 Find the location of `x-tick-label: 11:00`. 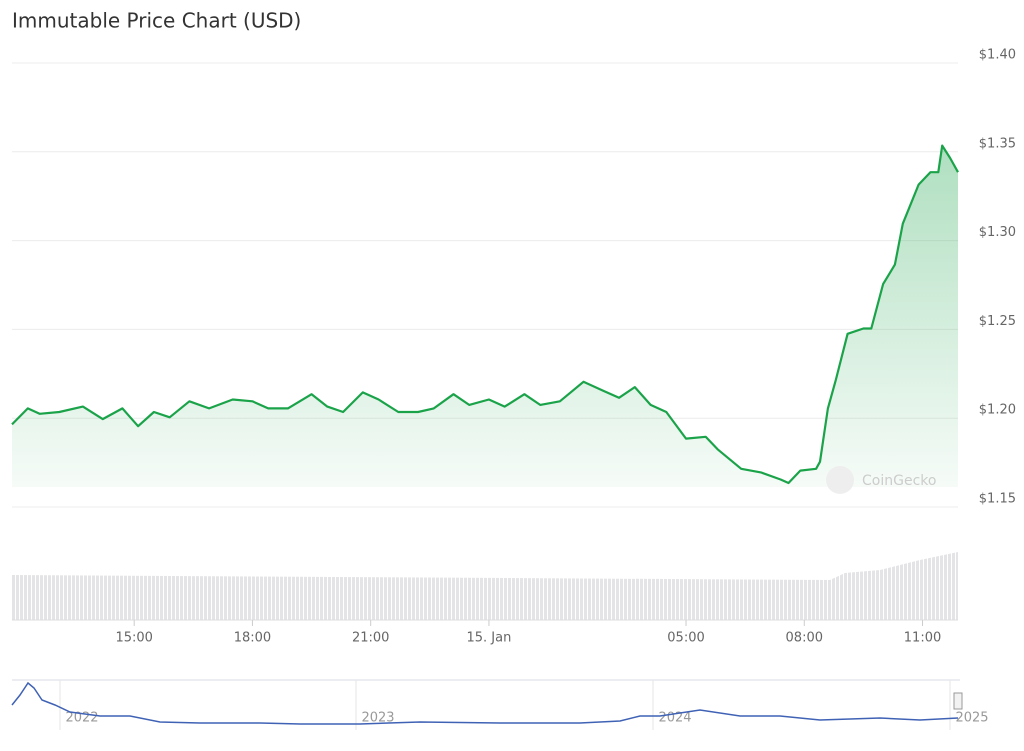

x-tick-label: 11:00 is located at coordinates (922, 638).